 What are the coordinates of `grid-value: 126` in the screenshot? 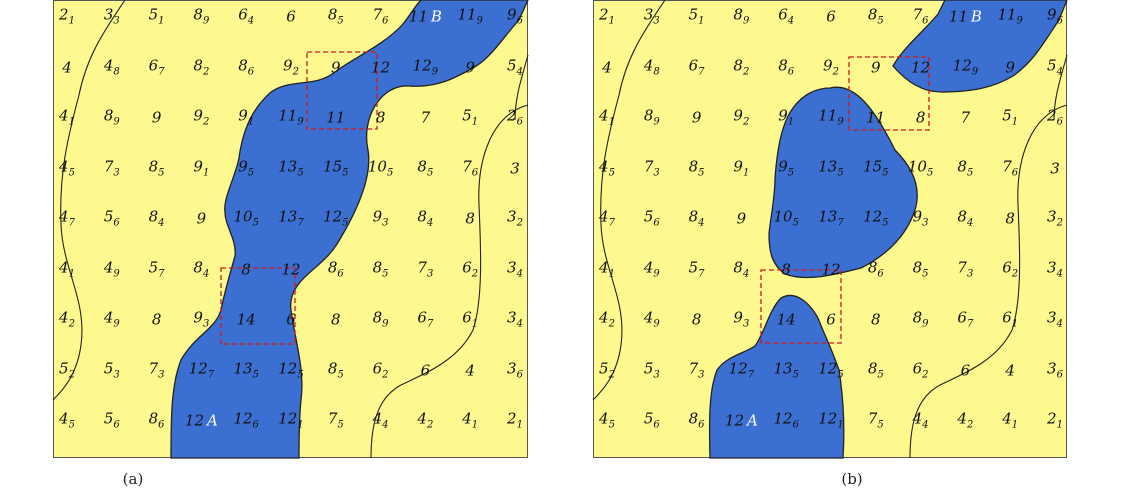 It's located at (786, 420).